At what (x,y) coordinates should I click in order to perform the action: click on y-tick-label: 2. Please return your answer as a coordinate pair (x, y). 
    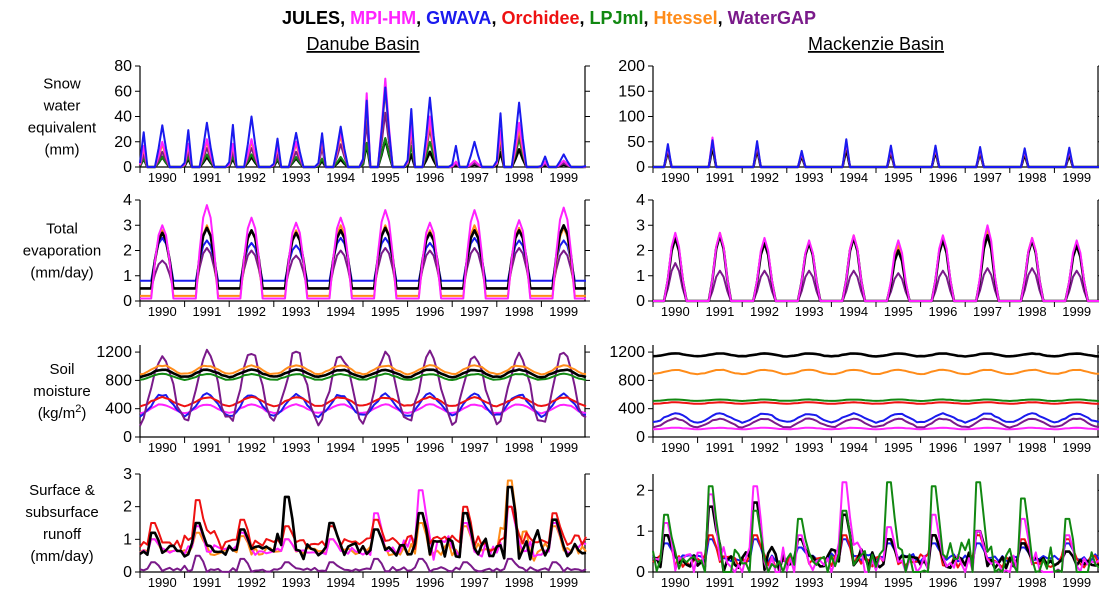
    Looking at the image, I should click on (127, 251).